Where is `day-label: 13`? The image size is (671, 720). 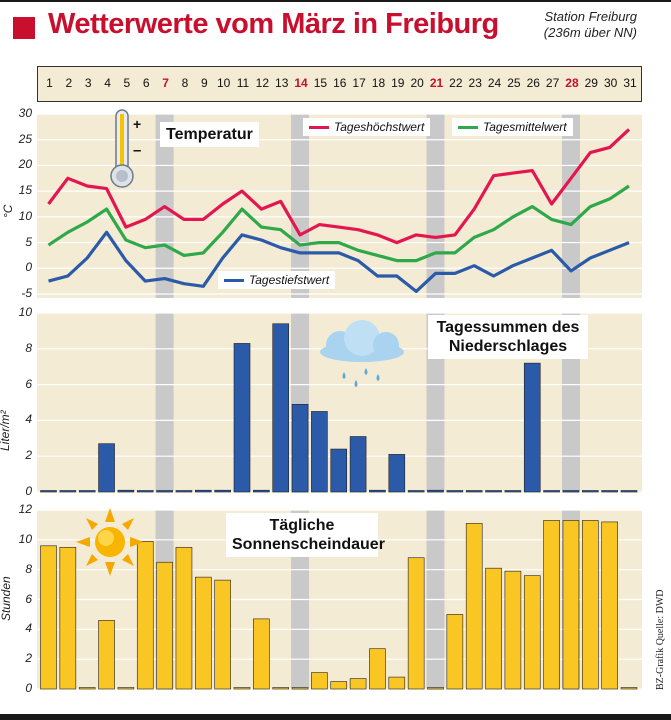
day-label: 13 is located at coordinates (282, 83).